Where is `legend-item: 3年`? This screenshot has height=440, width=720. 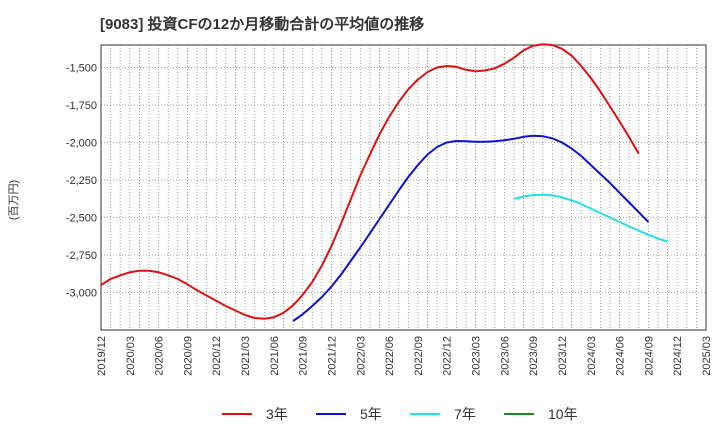
legend-item: 3年 is located at coordinates (255, 414).